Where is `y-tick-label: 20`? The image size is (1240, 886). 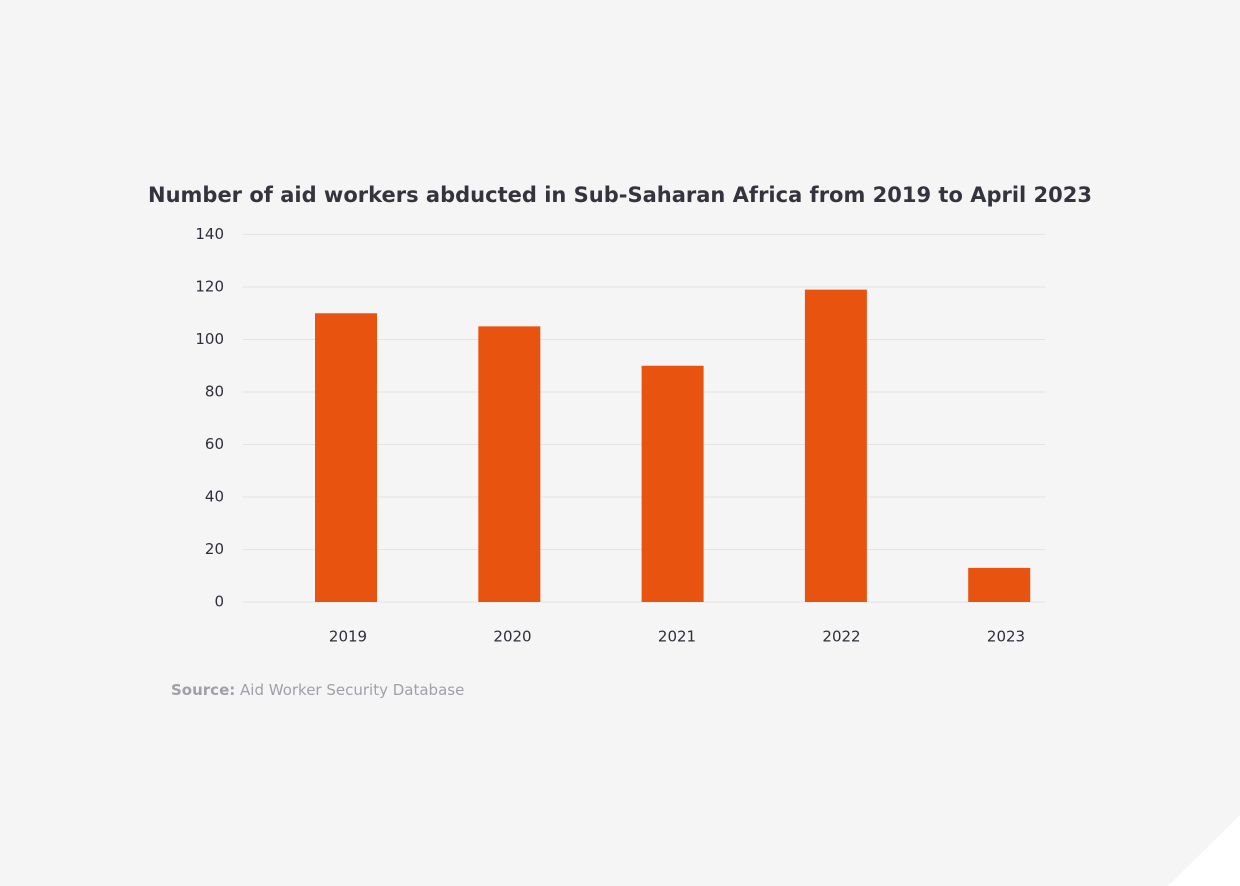 y-tick-label: 20 is located at coordinates (214, 549).